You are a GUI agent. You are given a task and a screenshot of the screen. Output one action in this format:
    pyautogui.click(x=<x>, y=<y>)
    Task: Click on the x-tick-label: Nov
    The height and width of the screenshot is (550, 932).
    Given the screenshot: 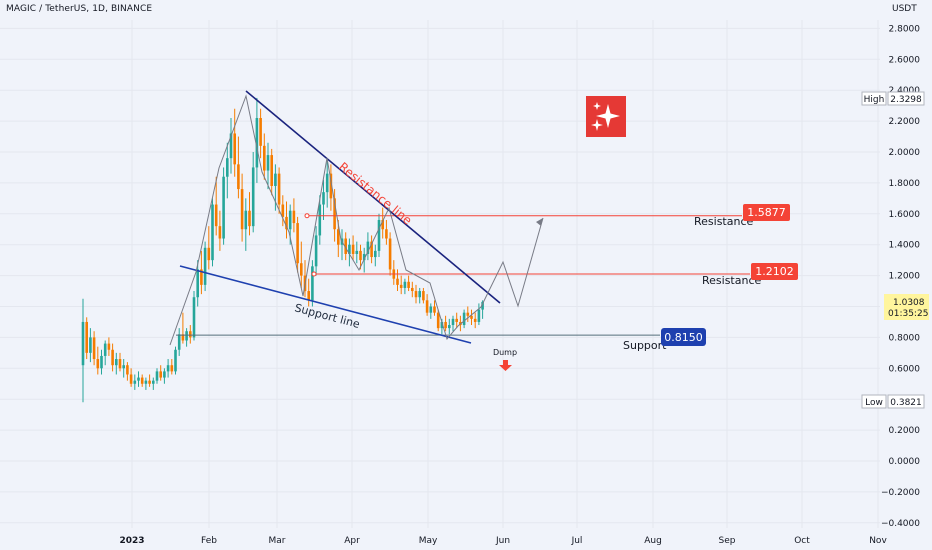 What is the action you would take?
    pyautogui.click(x=878, y=541)
    